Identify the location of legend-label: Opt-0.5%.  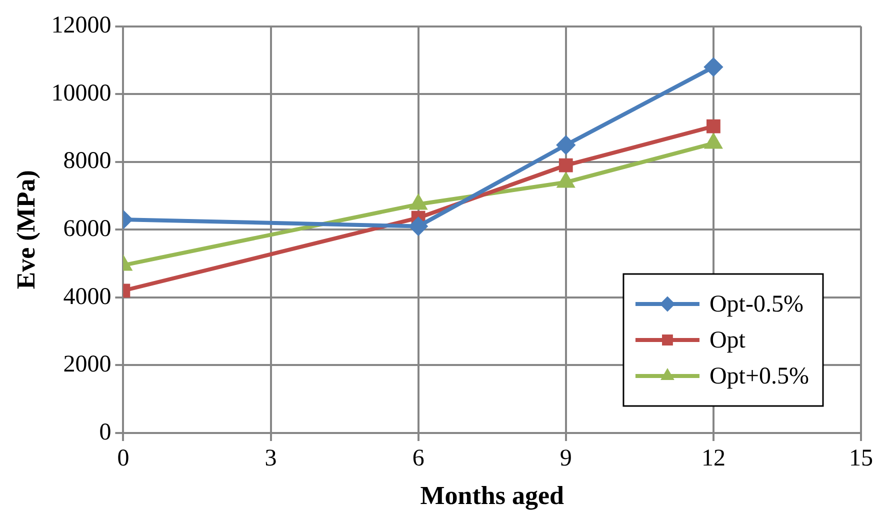
(756, 304).